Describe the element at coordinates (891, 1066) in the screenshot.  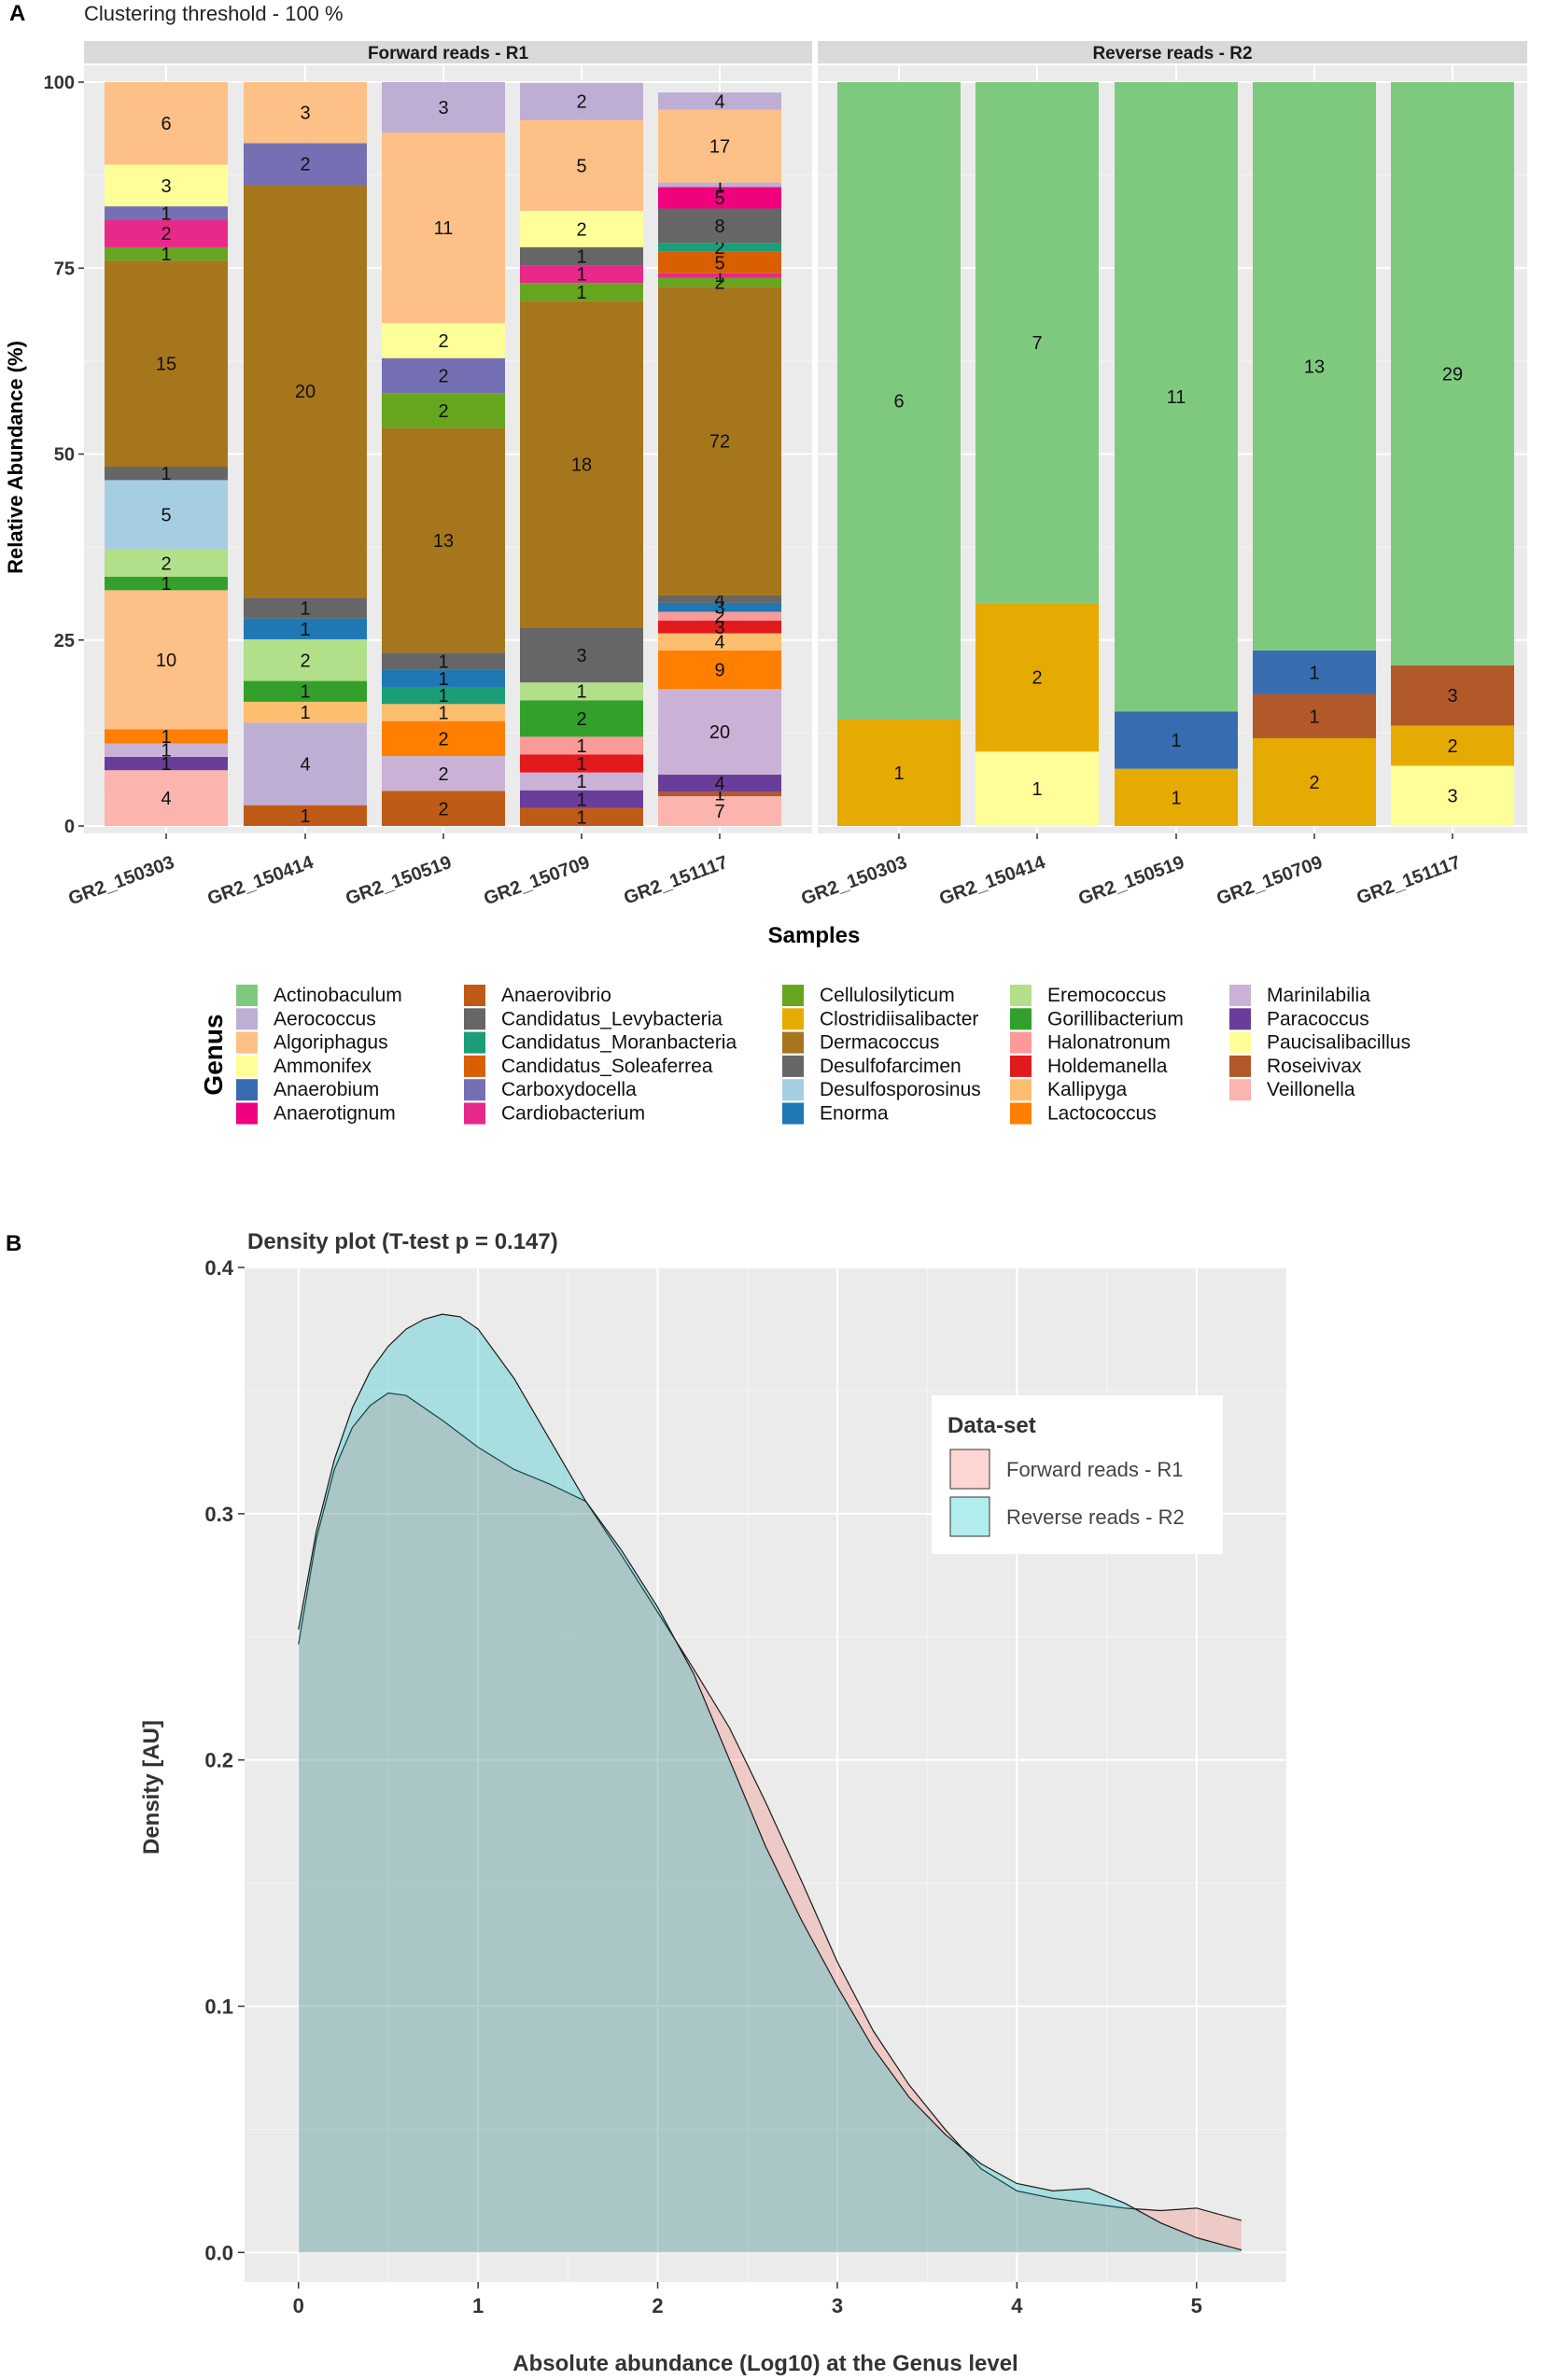
I see `legend-label: Desulfofarcimen` at that location.